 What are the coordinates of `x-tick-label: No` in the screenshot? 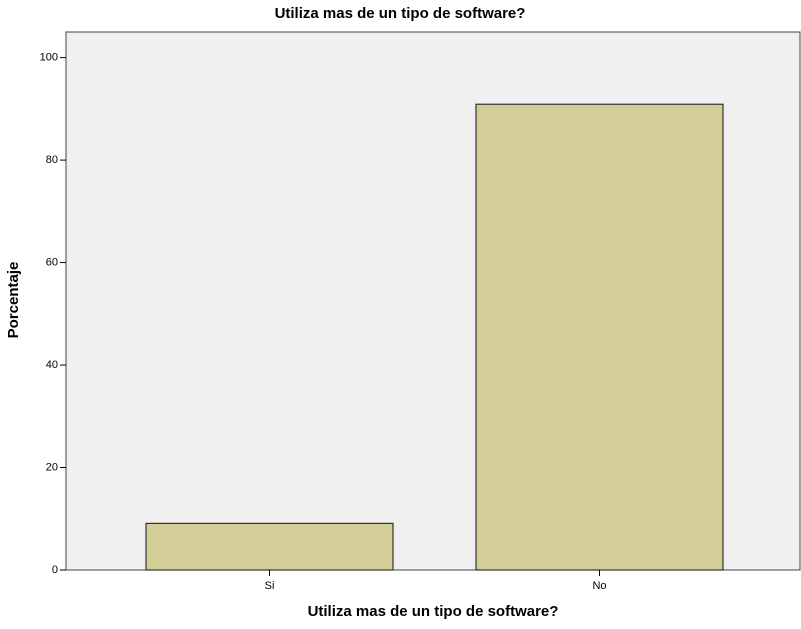 It's located at (599, 586).